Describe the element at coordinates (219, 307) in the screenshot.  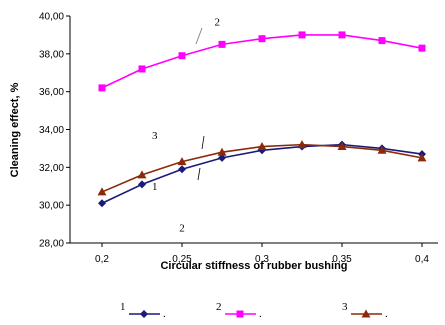
I see `legend-label: 2` at that location.